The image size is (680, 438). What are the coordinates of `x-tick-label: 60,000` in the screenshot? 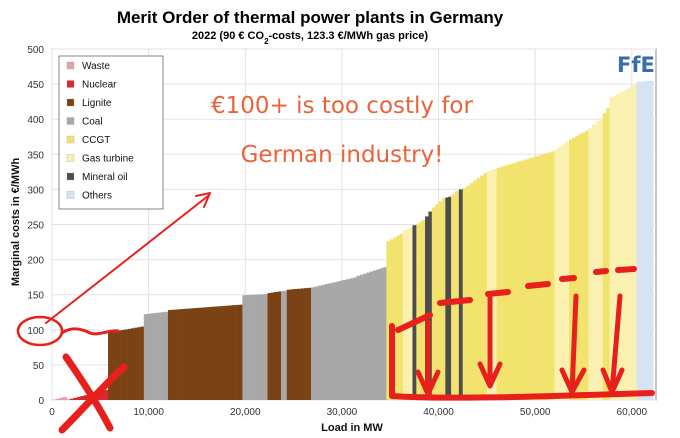 It's located at (632, 412).